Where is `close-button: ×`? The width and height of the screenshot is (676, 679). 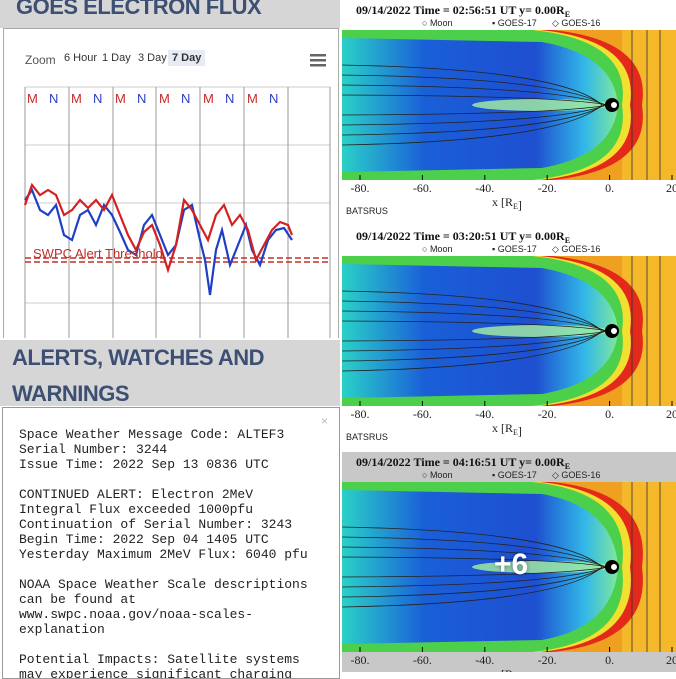 close-button: × is located at coordinates (325, 421).